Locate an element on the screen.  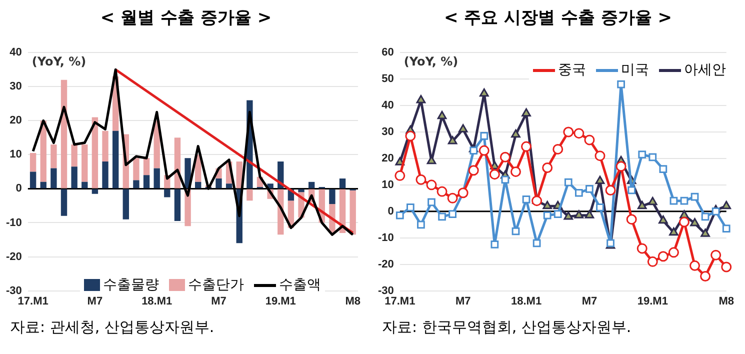
legend-label: 아세안 is located at coordinates (705, 70).